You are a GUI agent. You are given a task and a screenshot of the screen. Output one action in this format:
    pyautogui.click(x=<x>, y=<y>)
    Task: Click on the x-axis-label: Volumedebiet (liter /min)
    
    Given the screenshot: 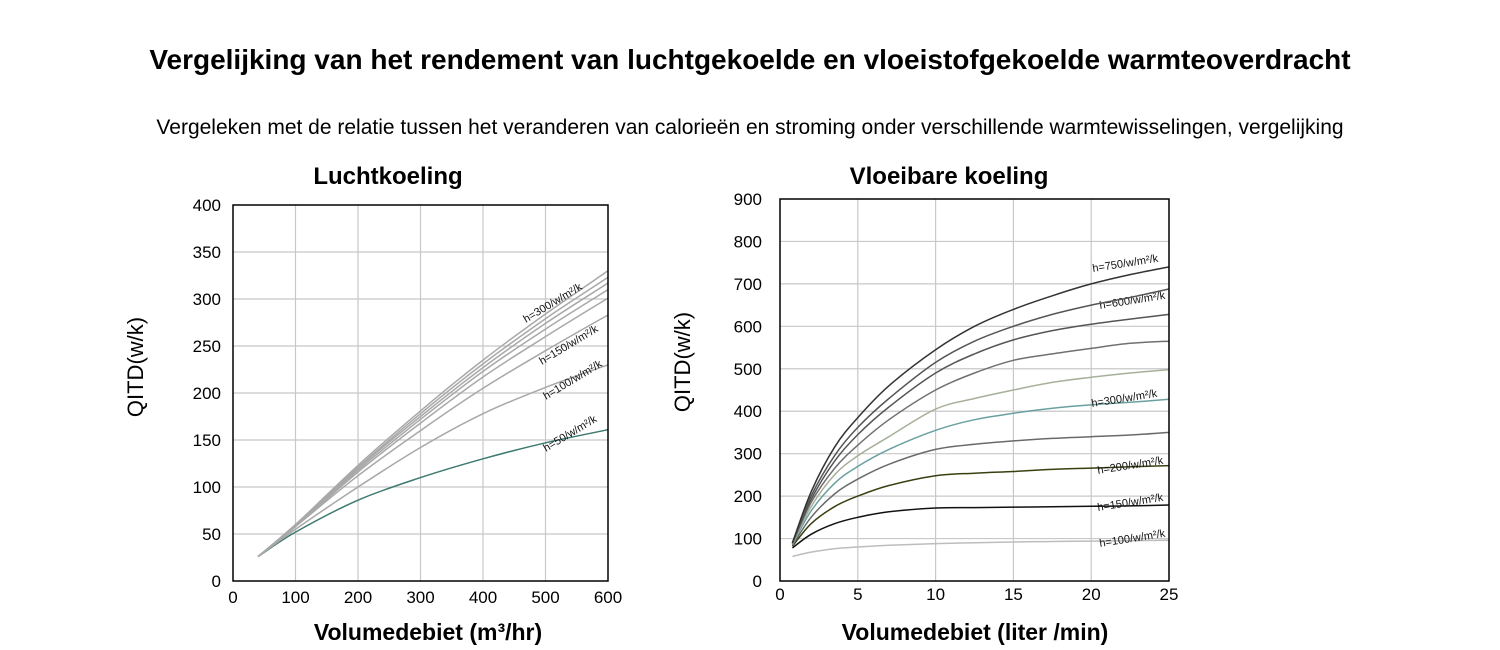 What is the action you would take?
    pyautogui.click(x=975, y=632)
    